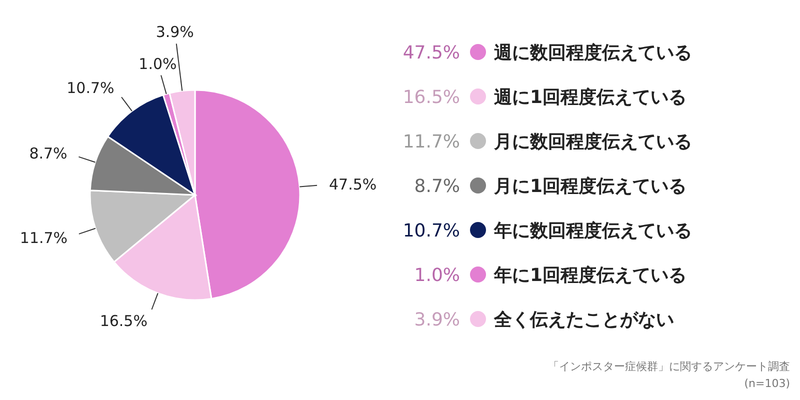 The height and width of the screenshot is (400, 800). What do you see at coordinates (44, 237) in the screenshot?
I see `data-label: 11.7%` at bounding box center [44, 237].